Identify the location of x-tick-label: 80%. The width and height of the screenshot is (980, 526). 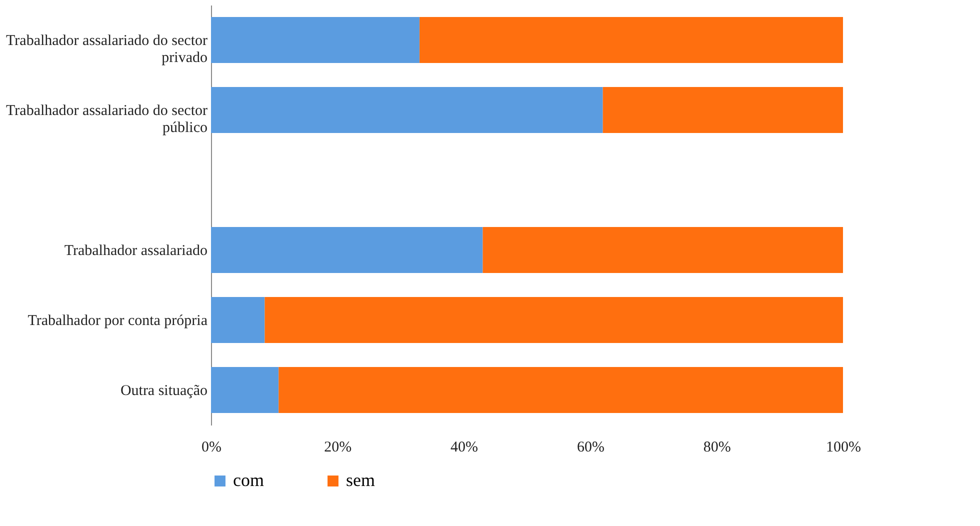
(717, 448).